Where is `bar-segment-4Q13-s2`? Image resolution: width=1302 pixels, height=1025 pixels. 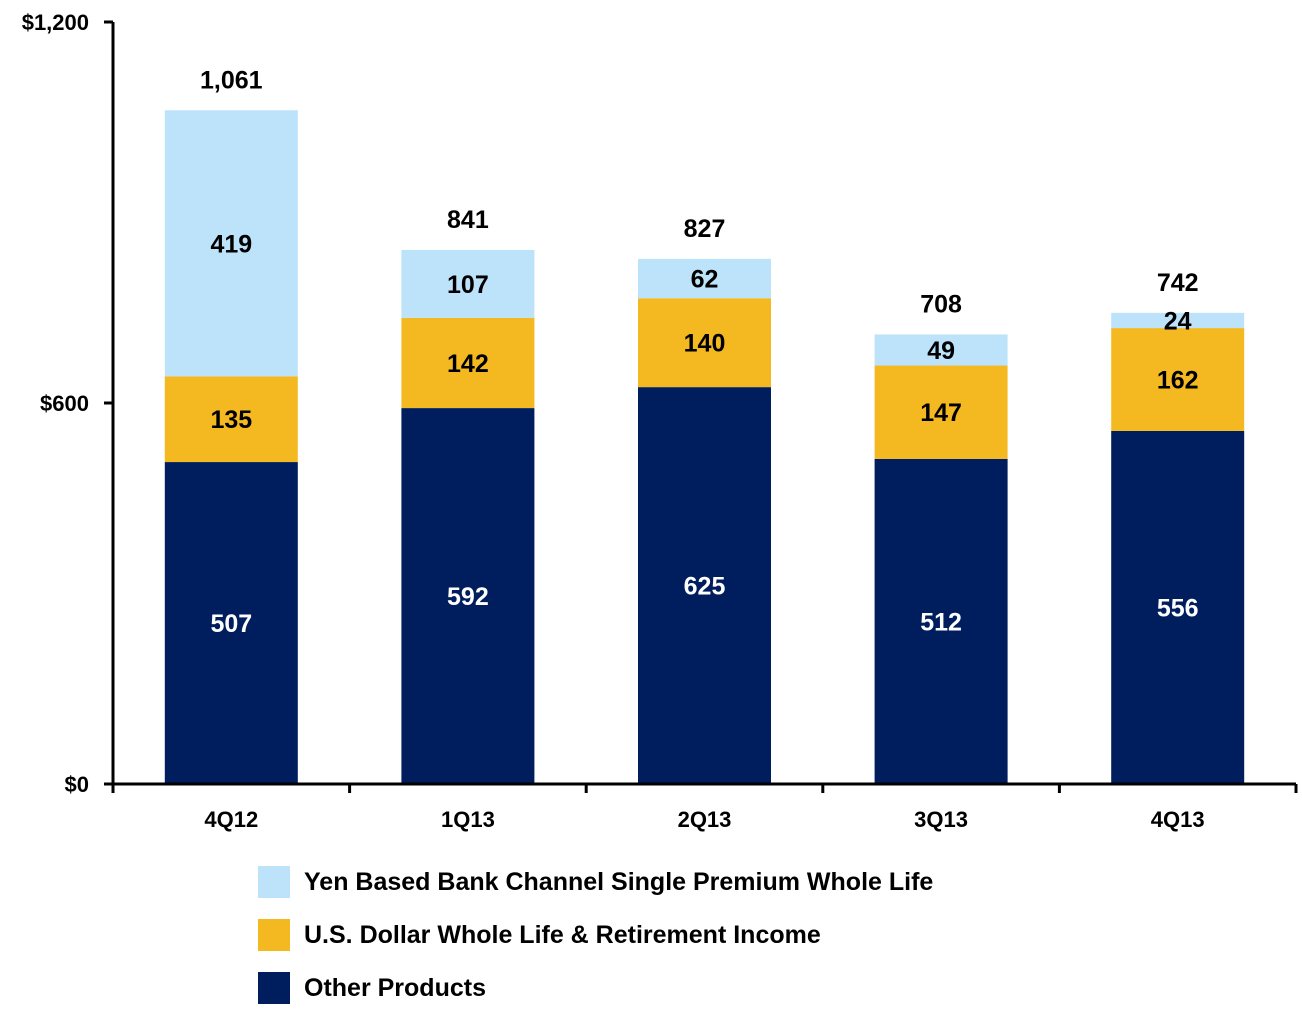
bar-segment-4Q13-s2 is located at coordinates (1178, 320).